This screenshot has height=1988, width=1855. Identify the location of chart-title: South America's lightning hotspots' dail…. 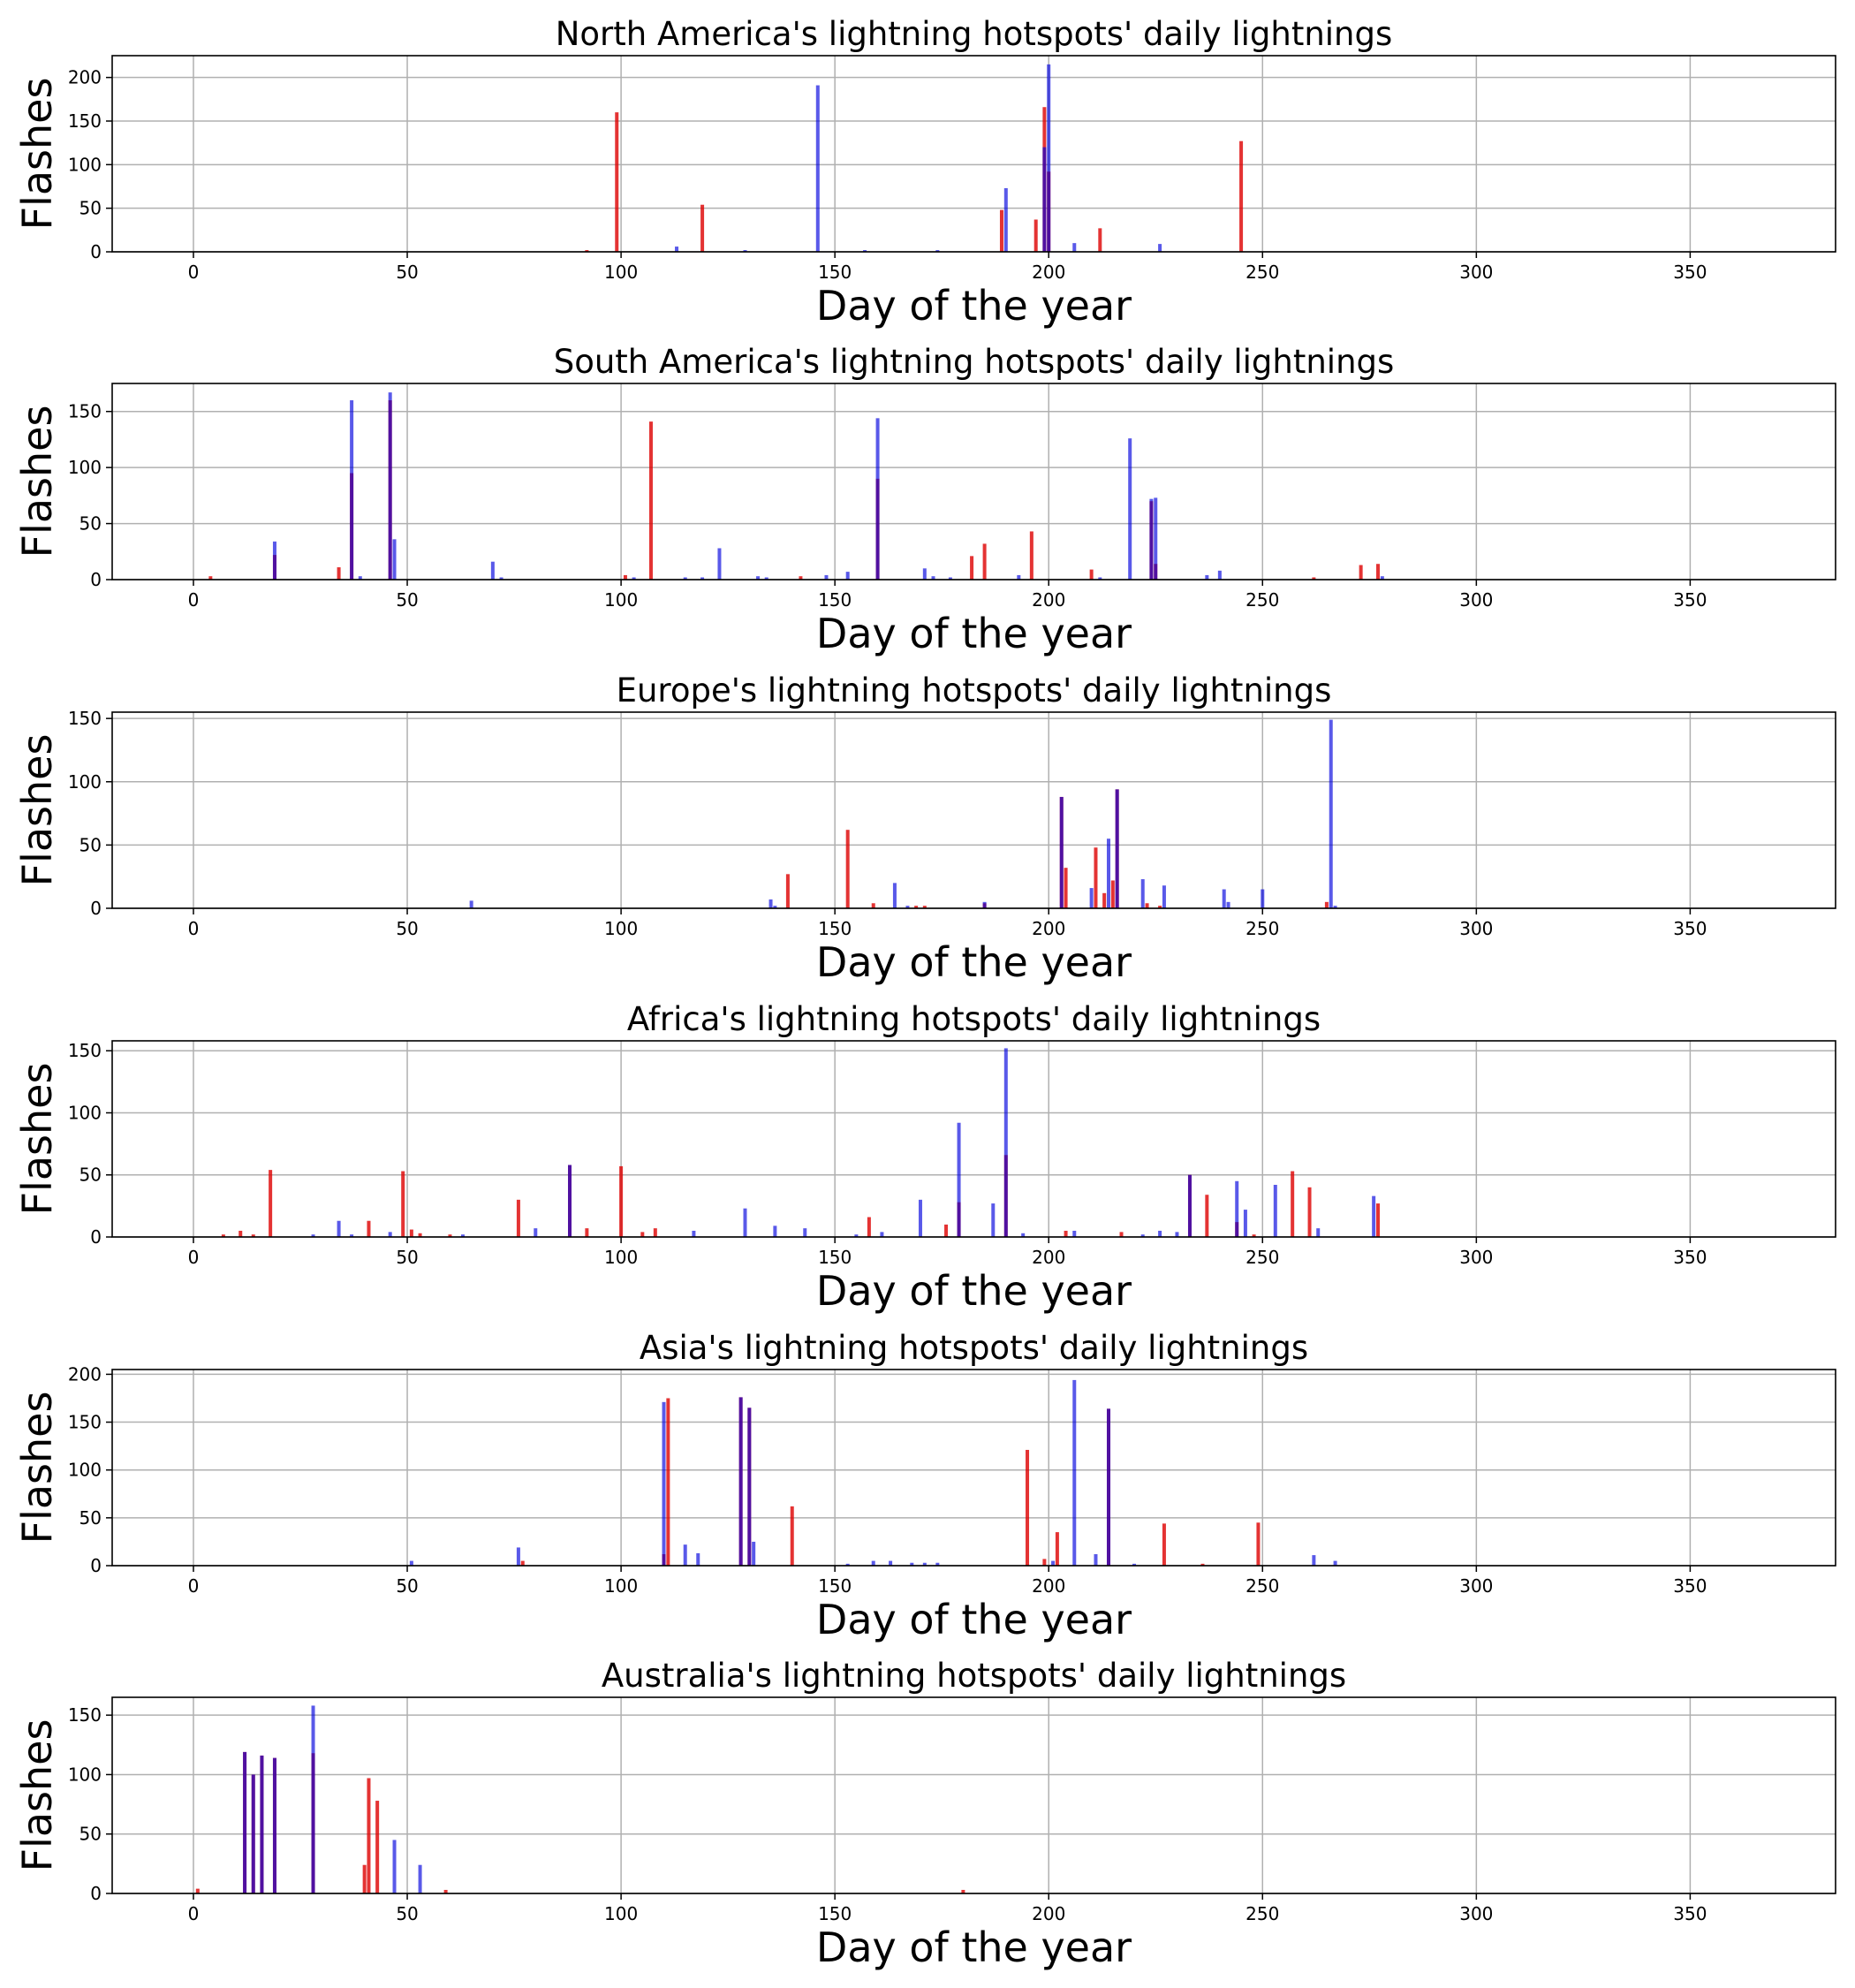
(974, 362).